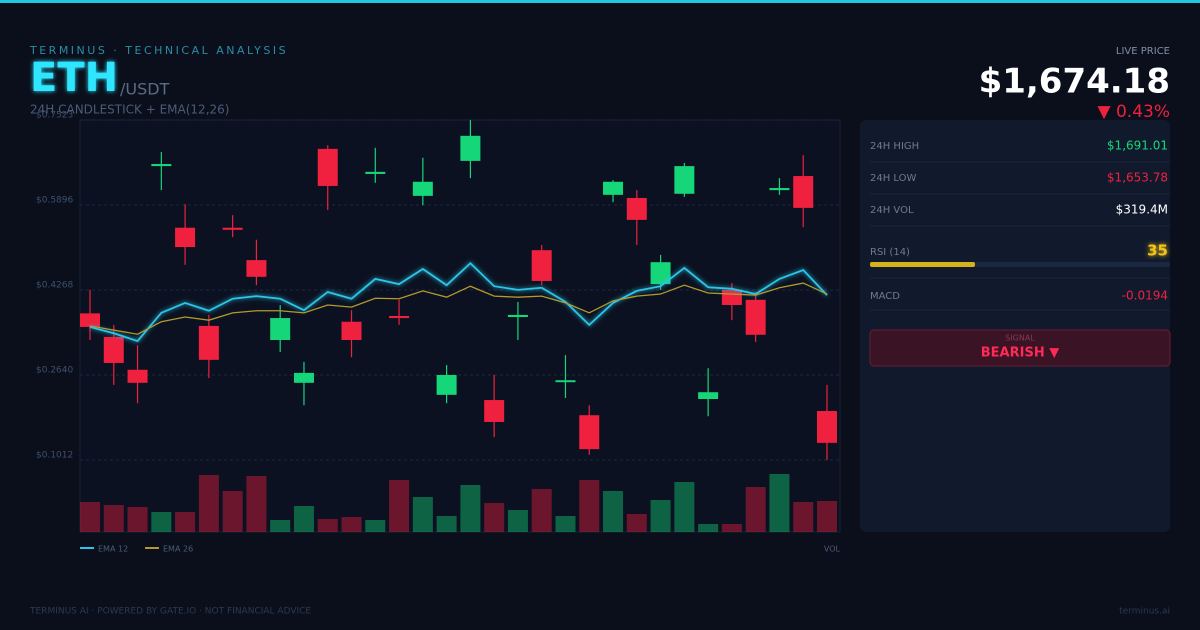  Describe the element at coordinates (1145, 296) in the screenshot. I see `macd-value: -0.0194` at that location.